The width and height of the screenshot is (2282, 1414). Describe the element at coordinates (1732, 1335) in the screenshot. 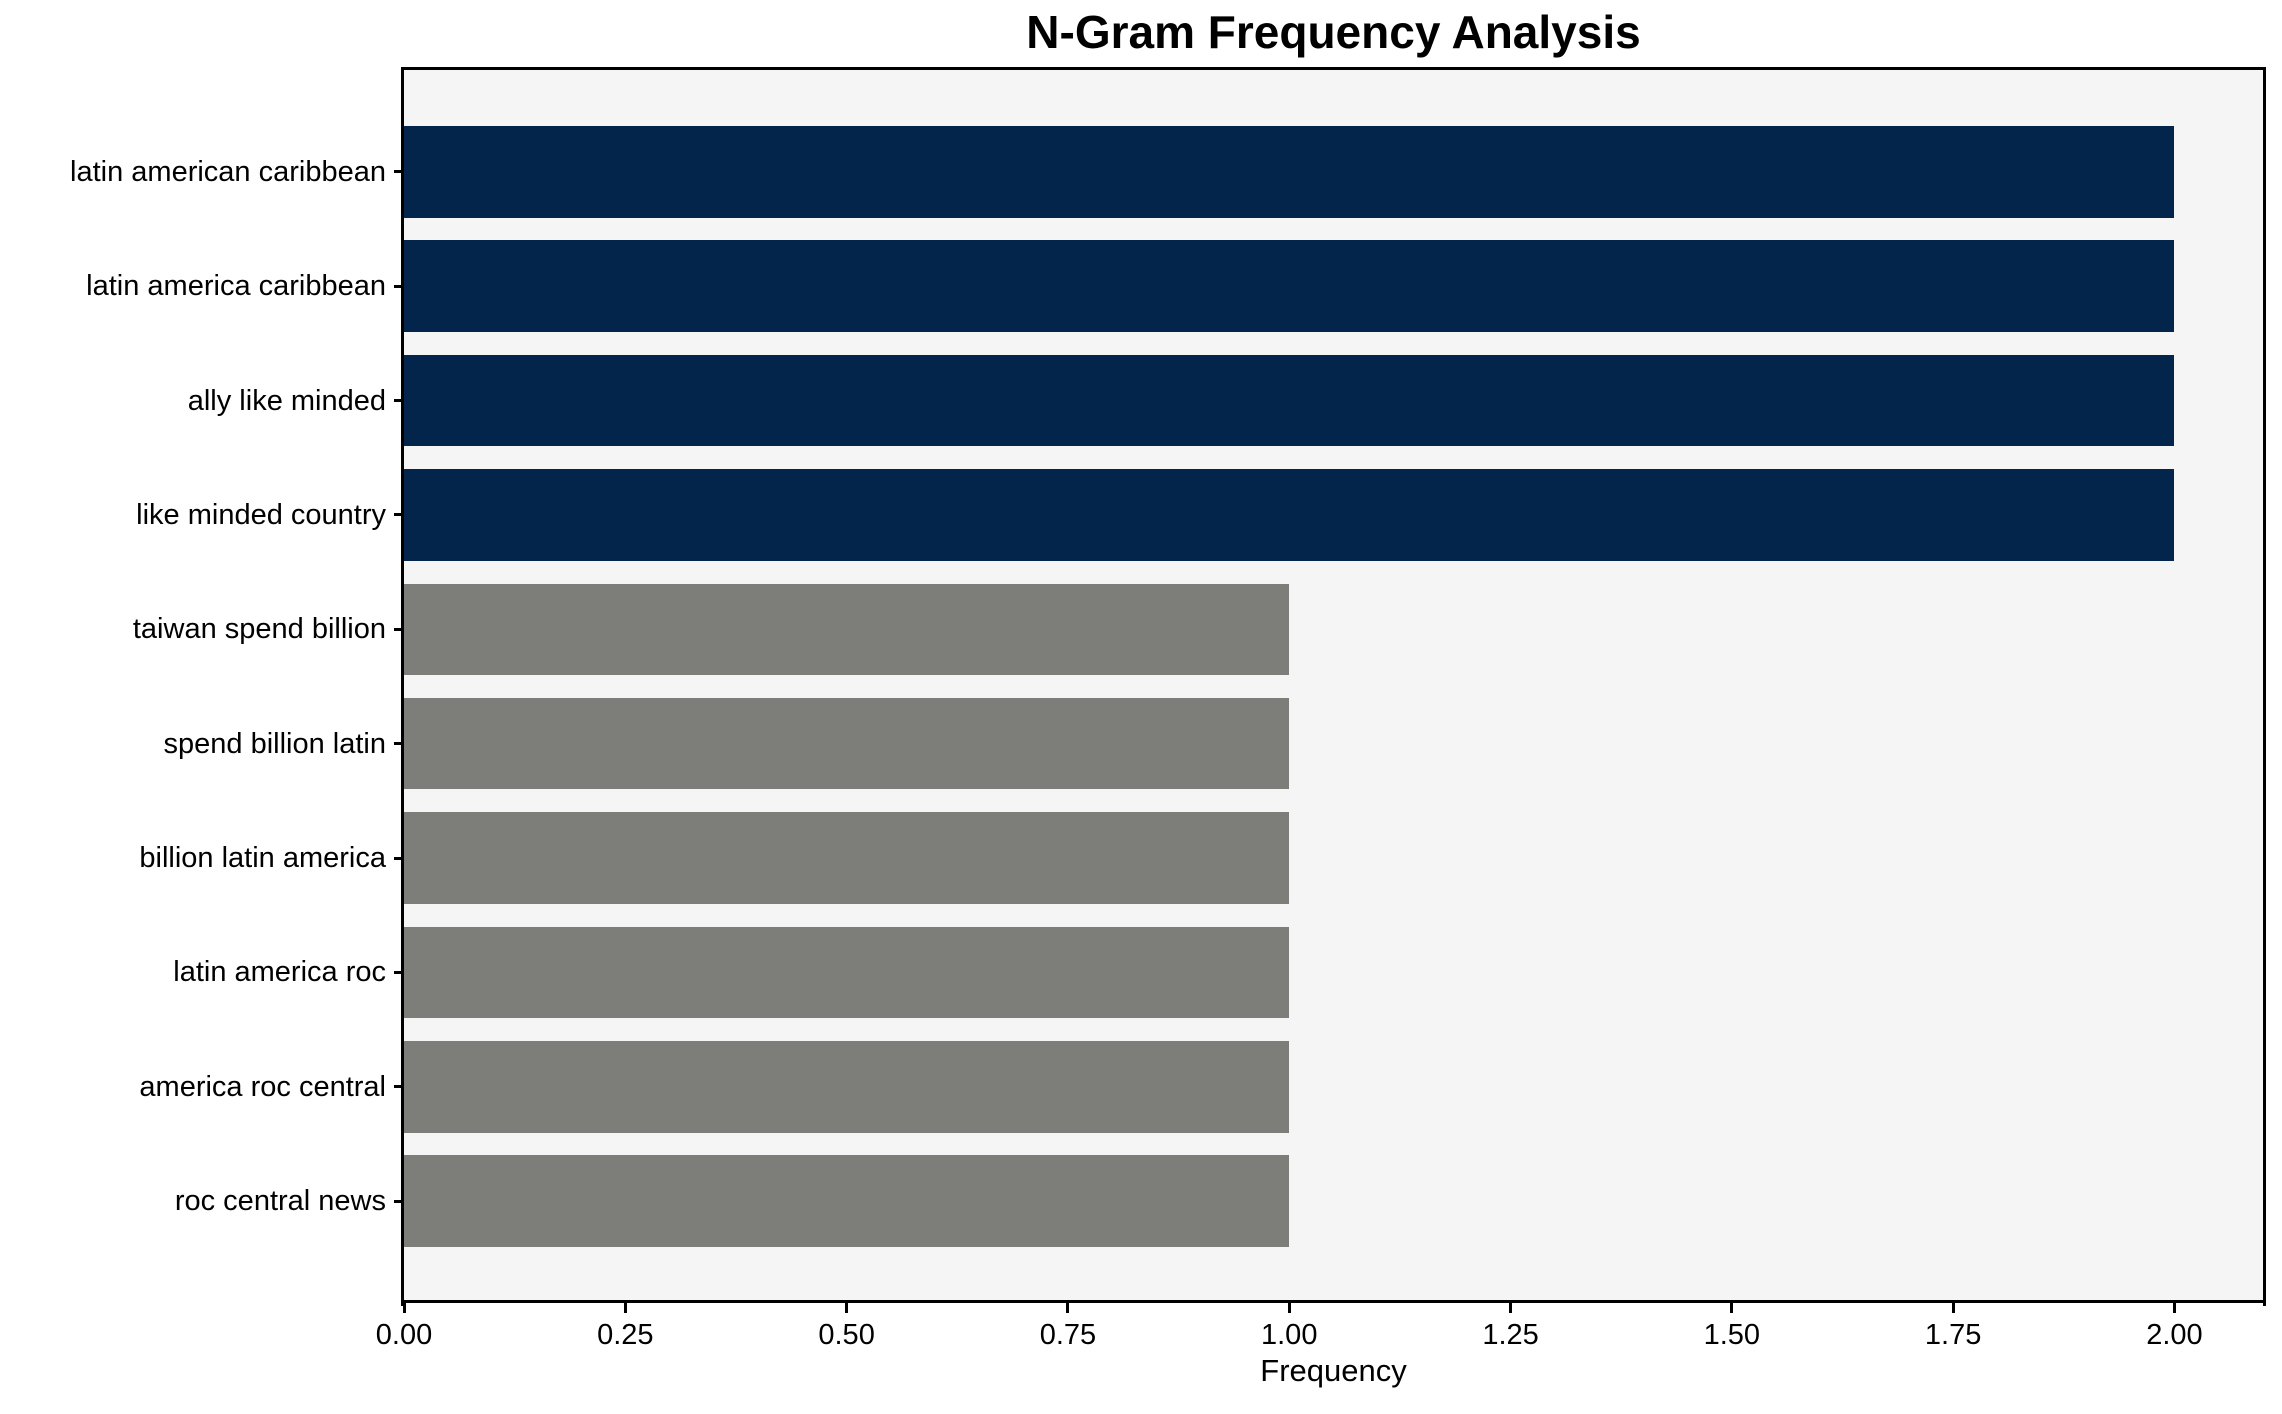

I see `x-tick-label: 1.50` at that location.